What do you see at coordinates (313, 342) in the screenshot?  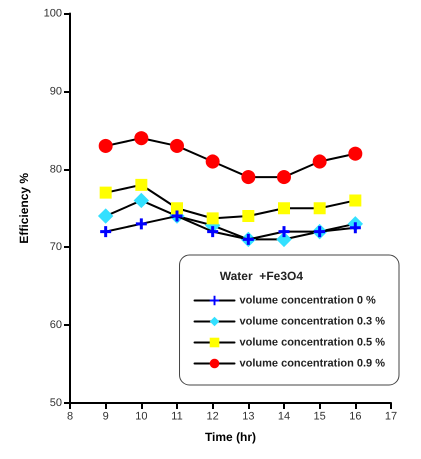 I see `legend-label: volume concentration 0.5 %` at bounding box center [313, 342].